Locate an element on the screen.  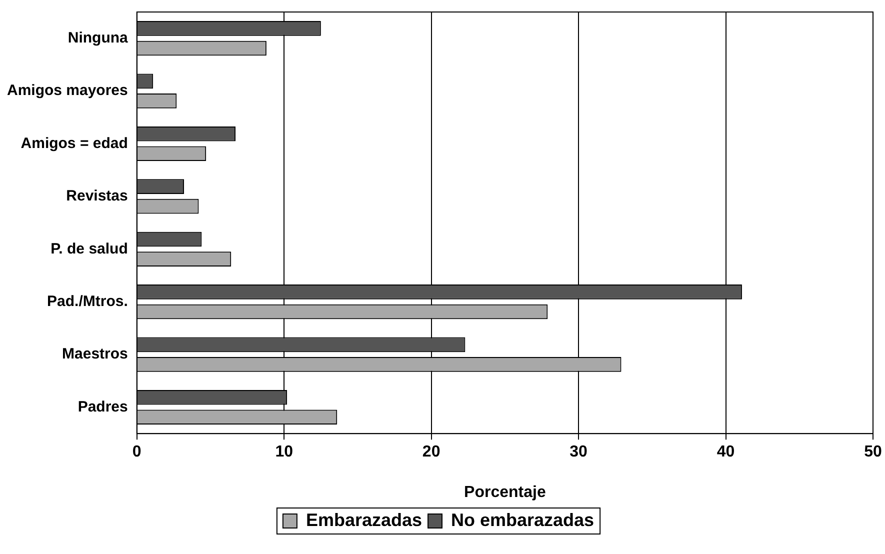
x-tick-label: 20 is located at coordinates (431, 452).